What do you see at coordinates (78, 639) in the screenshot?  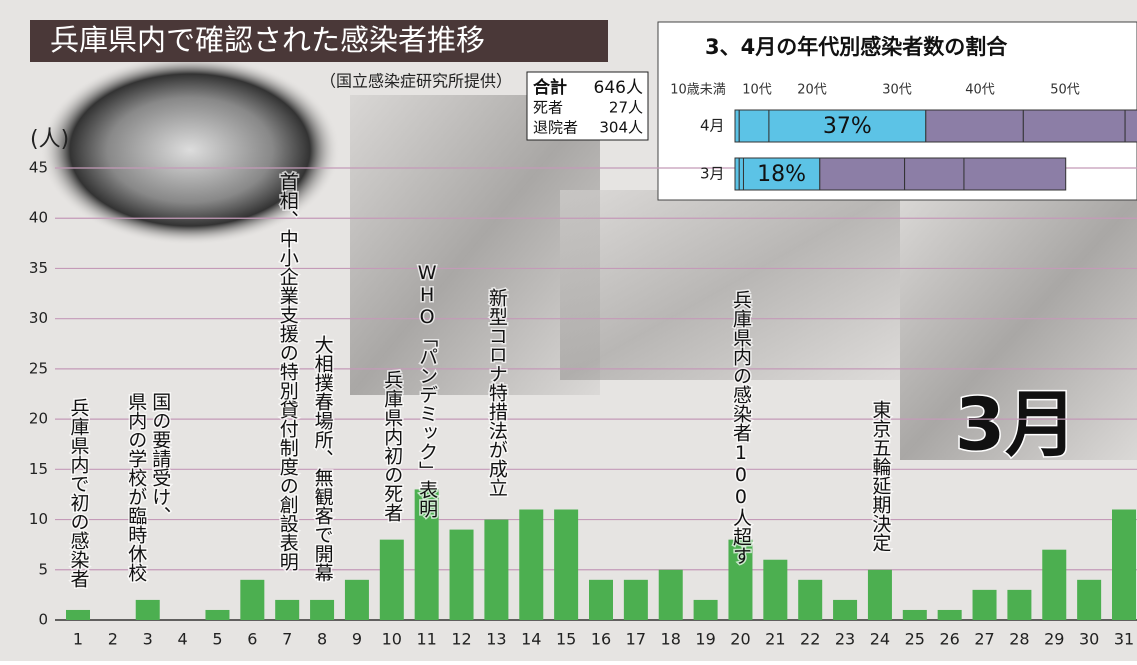 I see `x-tick-label: 1` at bounding box center [78, 639].